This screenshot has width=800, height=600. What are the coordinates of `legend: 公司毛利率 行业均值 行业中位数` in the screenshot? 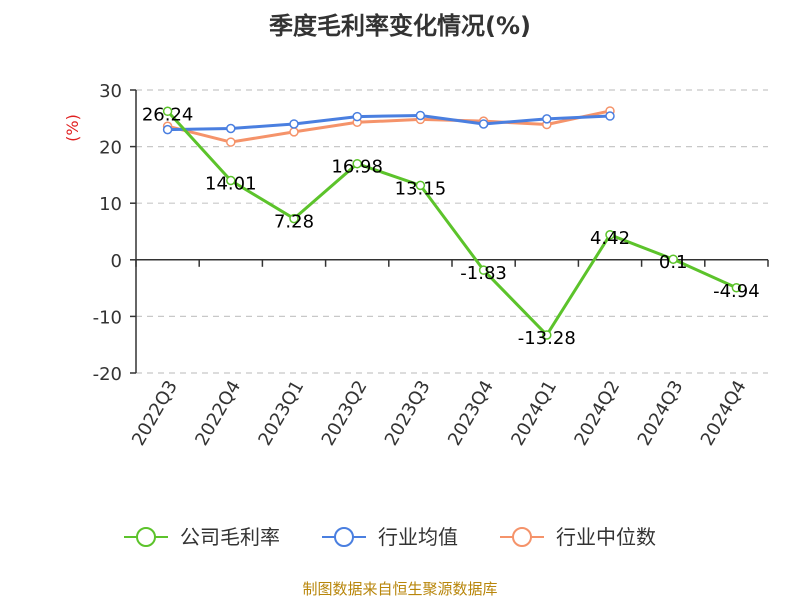 It's located at (390, 537).